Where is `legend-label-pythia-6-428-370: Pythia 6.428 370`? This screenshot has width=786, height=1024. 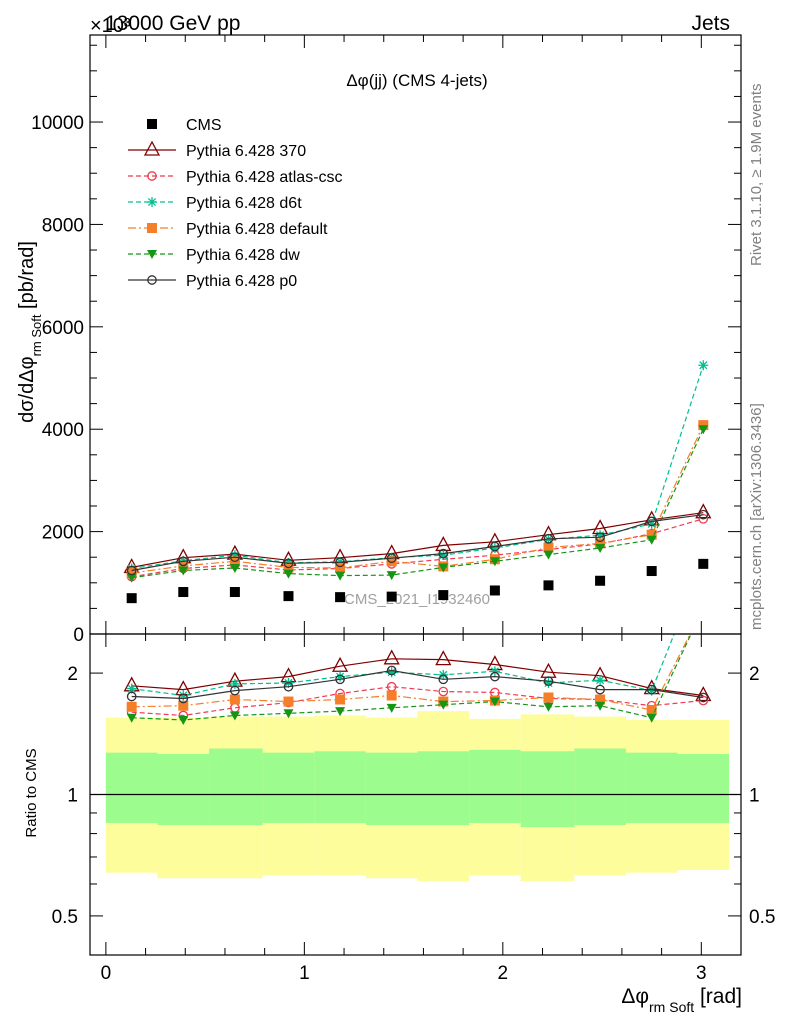 legend-label-pythia-6-428-370: Pythia 6.428 370 is located at coordinates (246, 151).